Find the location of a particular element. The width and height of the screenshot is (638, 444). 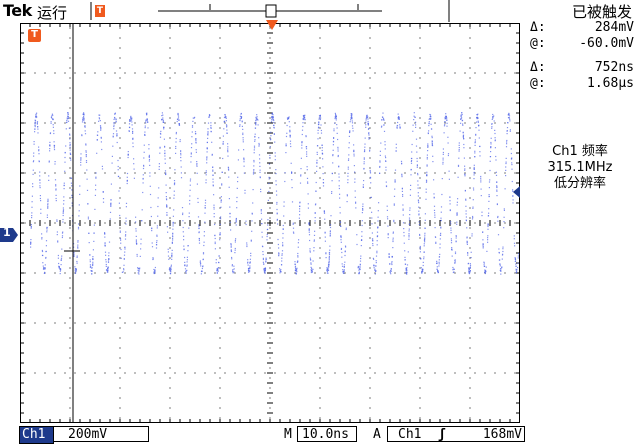

ch1-marker-label: 1 is located at coordinates (7, 232).